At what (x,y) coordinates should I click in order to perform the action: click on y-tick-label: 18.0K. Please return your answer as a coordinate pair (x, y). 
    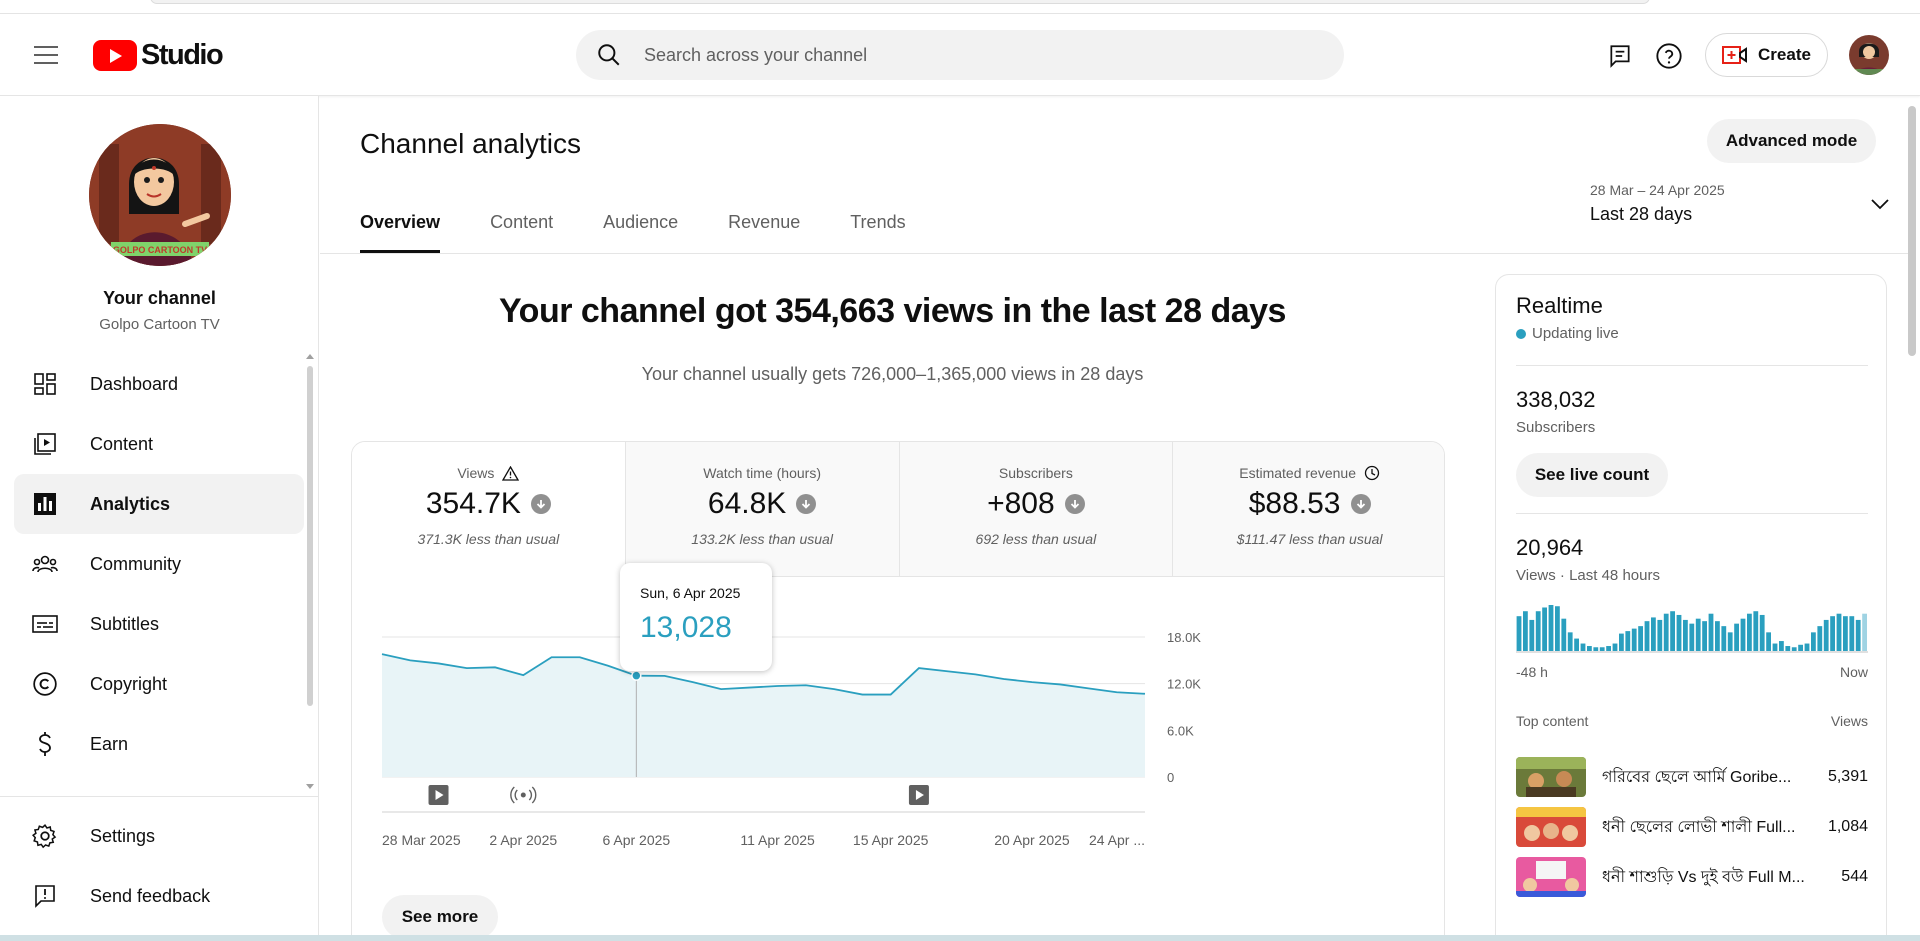
    Looking at the image, I should click on (1184, 637).